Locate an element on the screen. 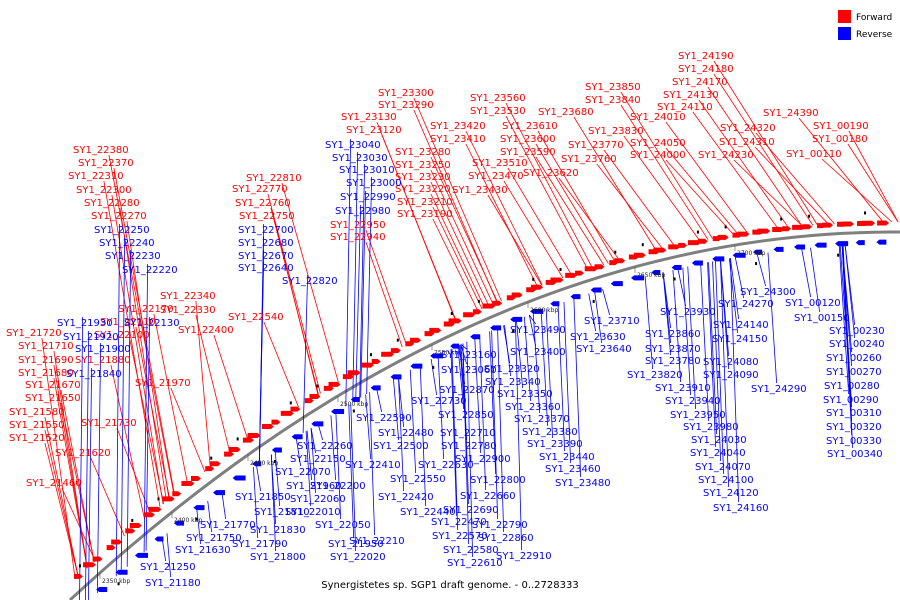 The height and width of the screenshot is (600, 900). forward-gene-label: SY1_23850 is located at coordinates (613, 87).